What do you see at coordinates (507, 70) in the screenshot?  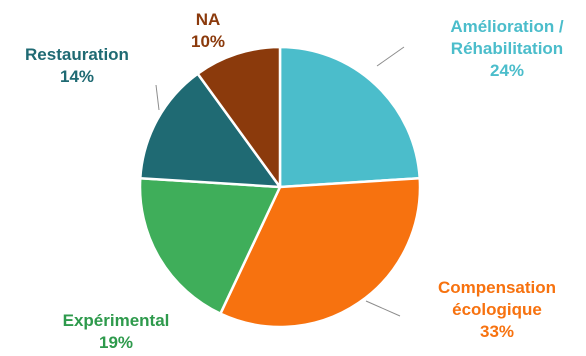 I see `slice-percent-label-0: 24%` at bounding box center [507, 70].